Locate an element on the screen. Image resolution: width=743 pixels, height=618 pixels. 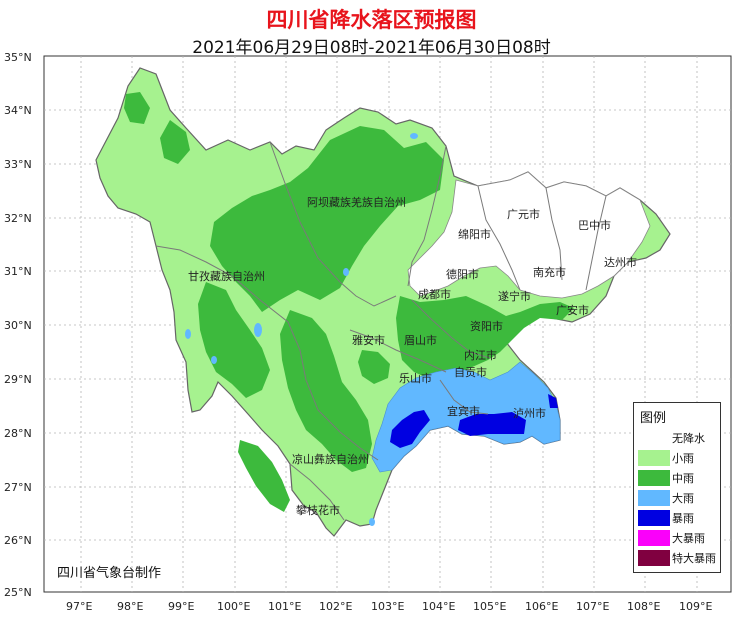
lat-label: 26°N is located at coordinates (18, 540).